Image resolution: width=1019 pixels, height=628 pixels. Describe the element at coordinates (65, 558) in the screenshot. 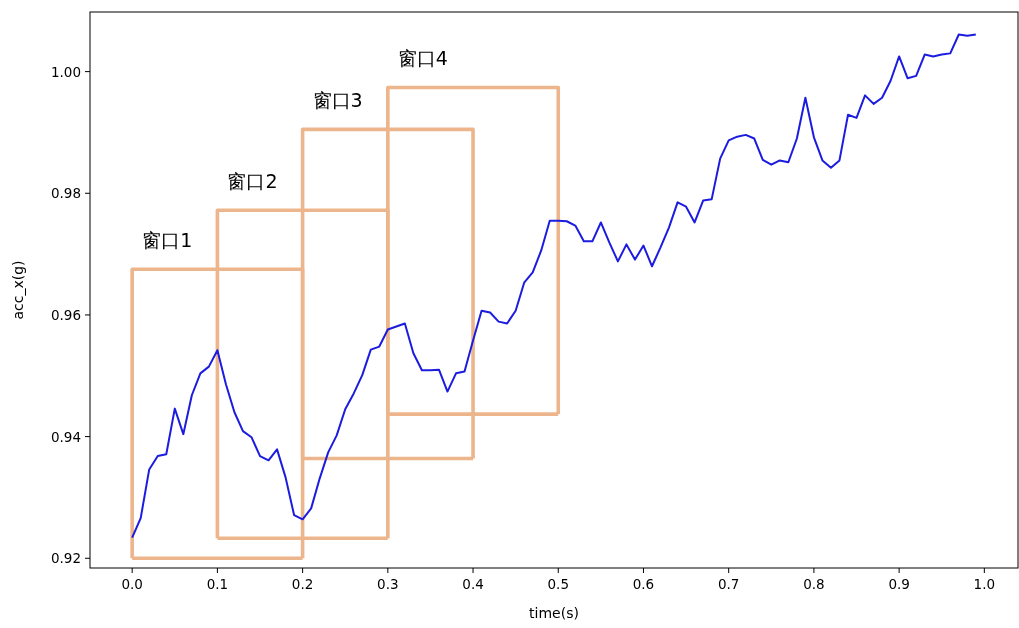

I see `y-tick-label: 0.92` at that location.